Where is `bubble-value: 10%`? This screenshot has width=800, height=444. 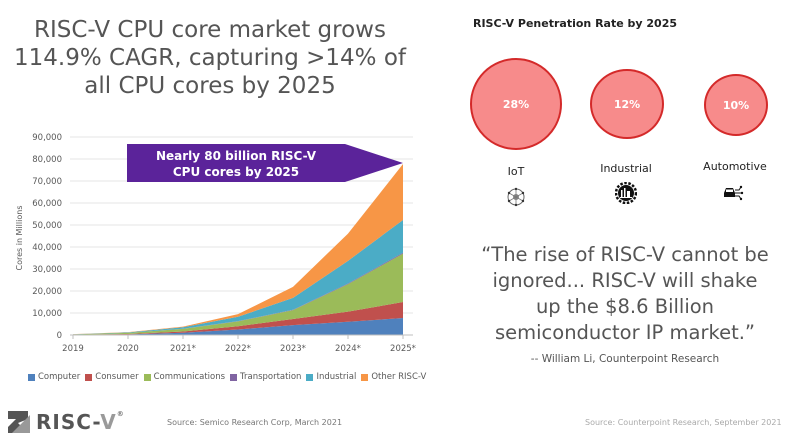 bubble-value: 10% is located at coordinates (736, 105).